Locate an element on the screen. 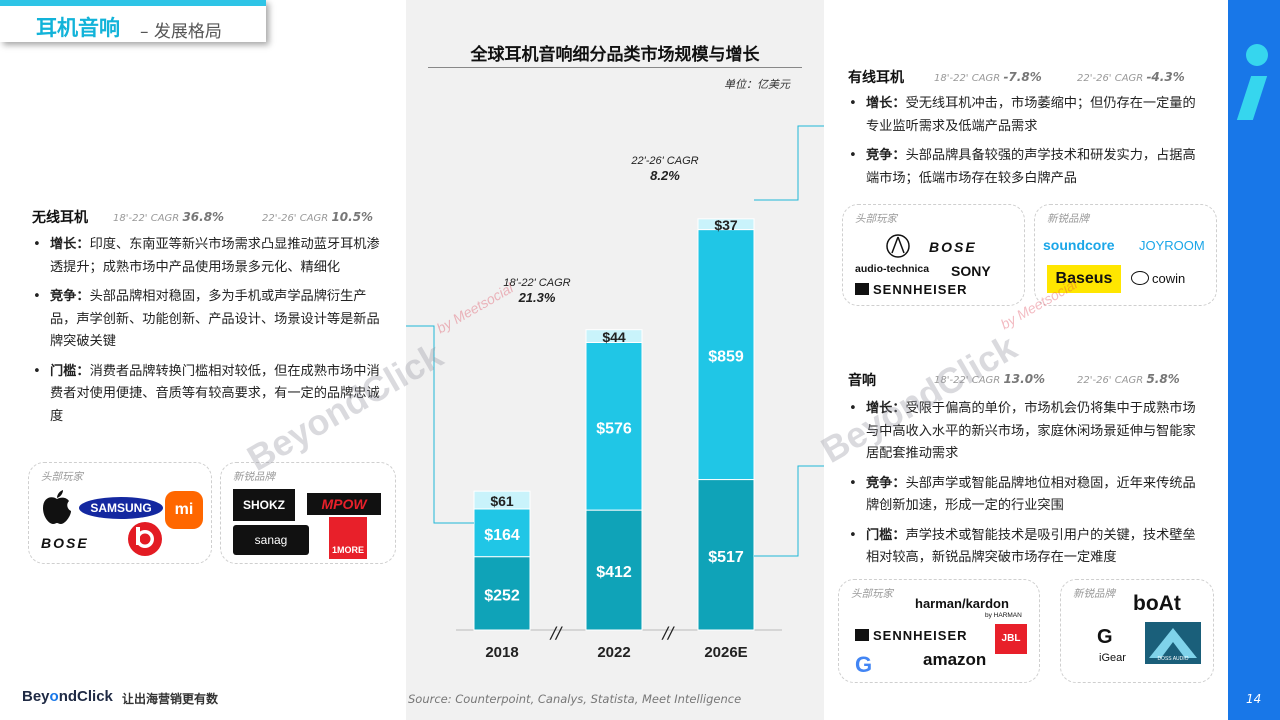  wired-cagr-1: 18'-22' CAGR -7.8% is located at coordinates (988, 77).